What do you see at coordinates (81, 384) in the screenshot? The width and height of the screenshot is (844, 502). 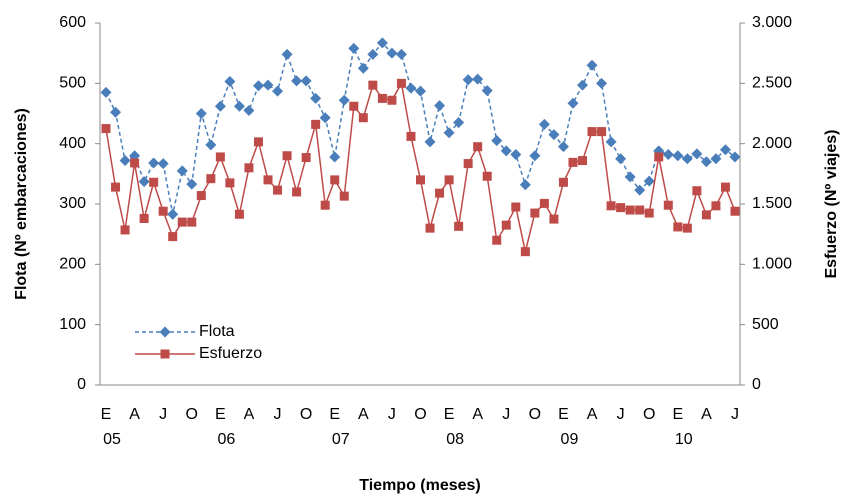 I see `y-tick-label: 0` at bounding box center [81, 384].